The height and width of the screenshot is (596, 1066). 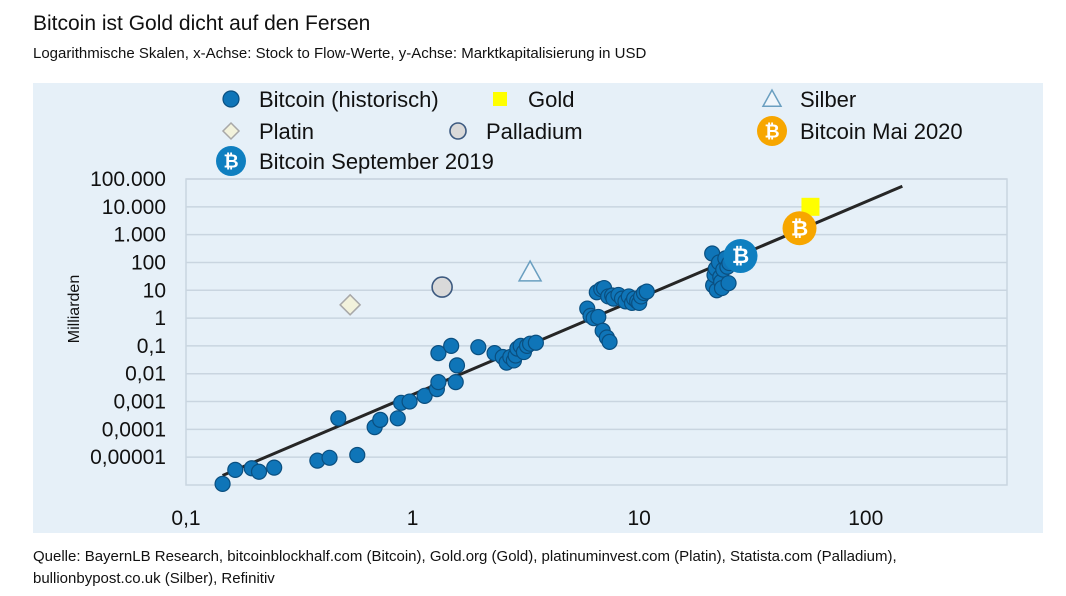 I want to click on x-tick-label: 10, so click(x=639, y=518).